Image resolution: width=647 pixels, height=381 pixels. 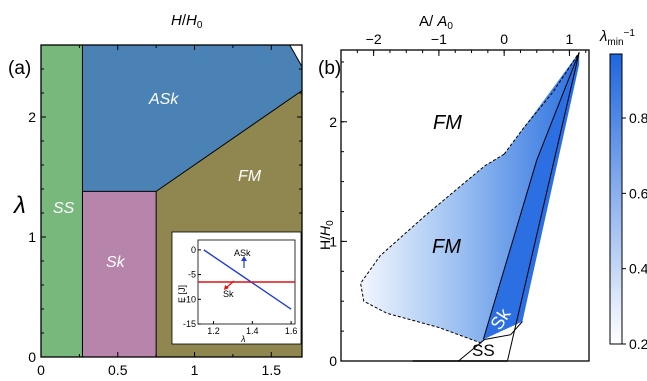 I want to click on region-sk-fill, so click(x=531, y=196).